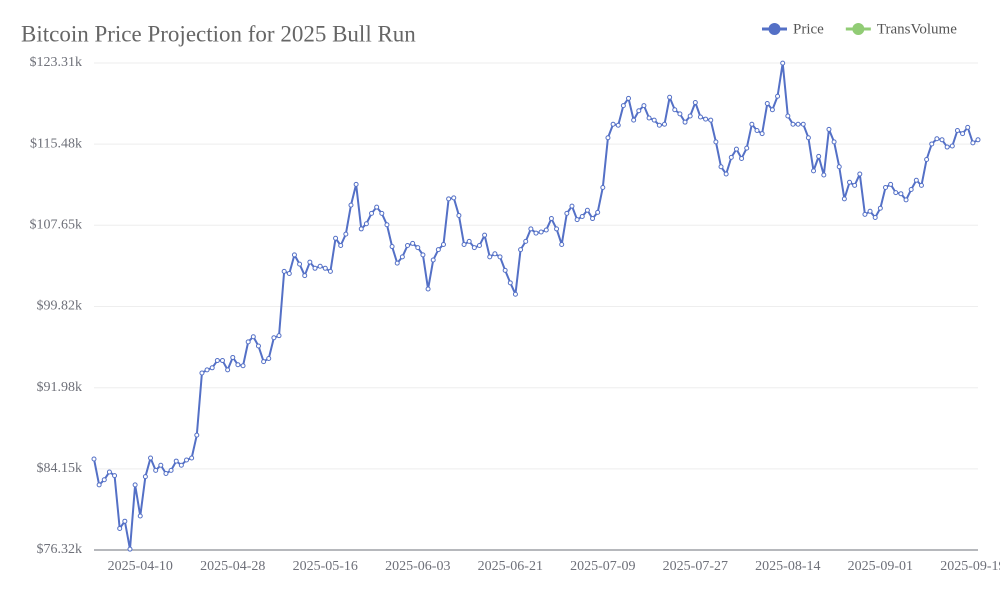 This screenshot has width=1000, height=600. What do you see at coordinates (602, 566) in the screenshot?
I see `x-tick-label: 2025-07-09` at bounding box center [602, 566].